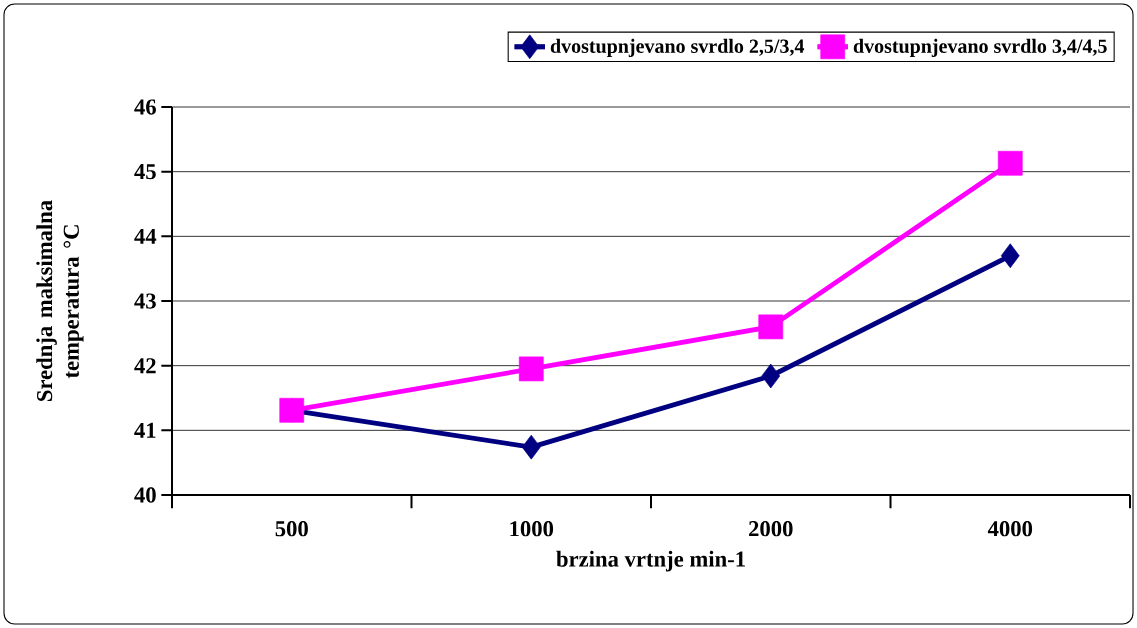 This screenshot has width=1137, height=628. What do you see at coordinates (677, 47) in the screenshot?
I see `legend-label: dvostupnjevano svrdlo 2,5/3,4` at bounding box center [677, 47].